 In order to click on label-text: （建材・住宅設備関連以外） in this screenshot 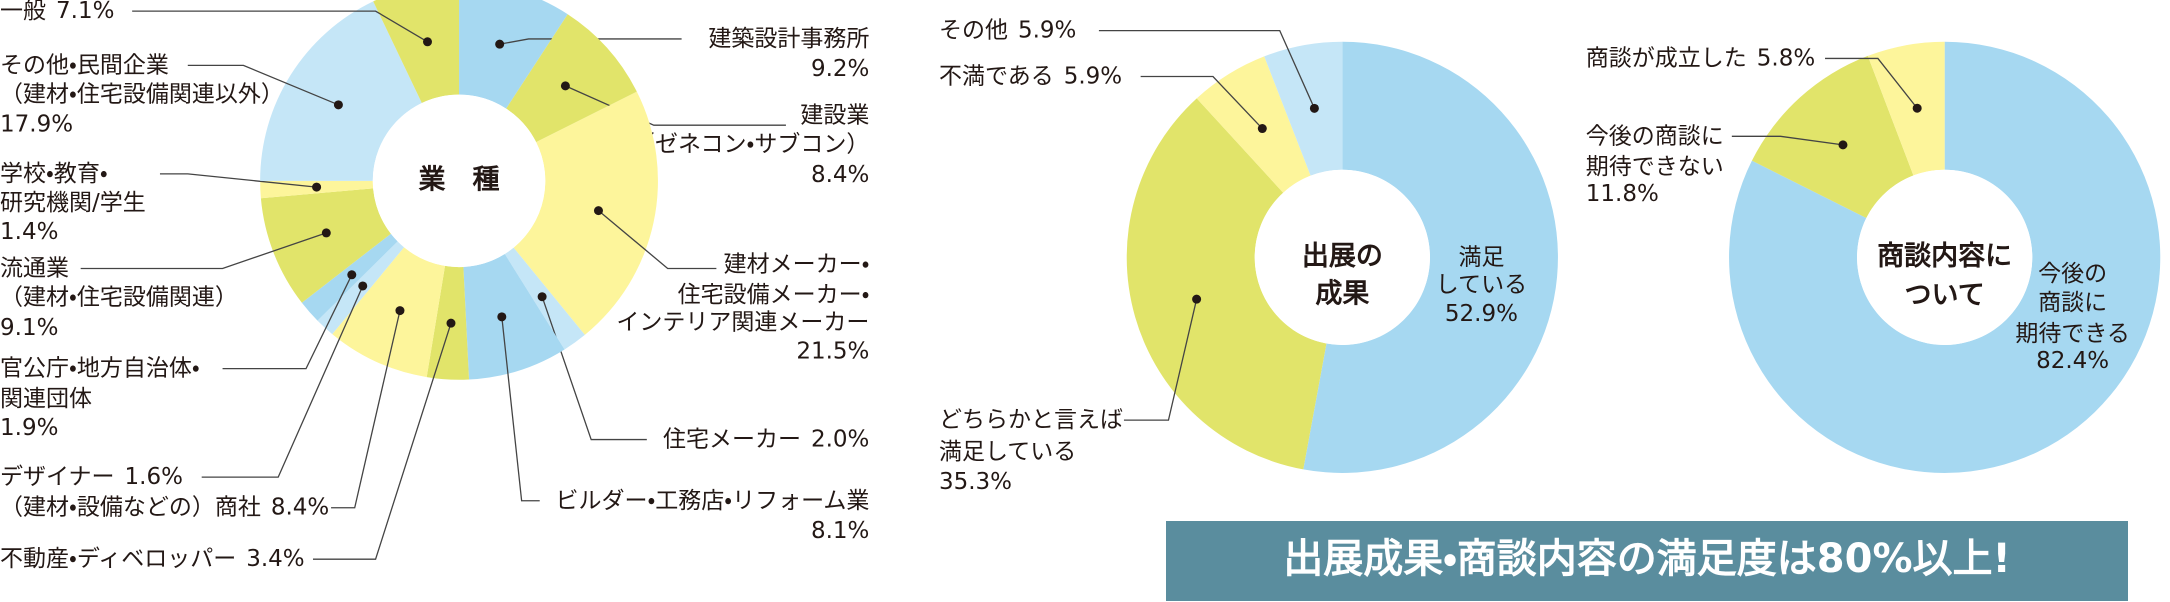, I will do `click(142, 94)`.